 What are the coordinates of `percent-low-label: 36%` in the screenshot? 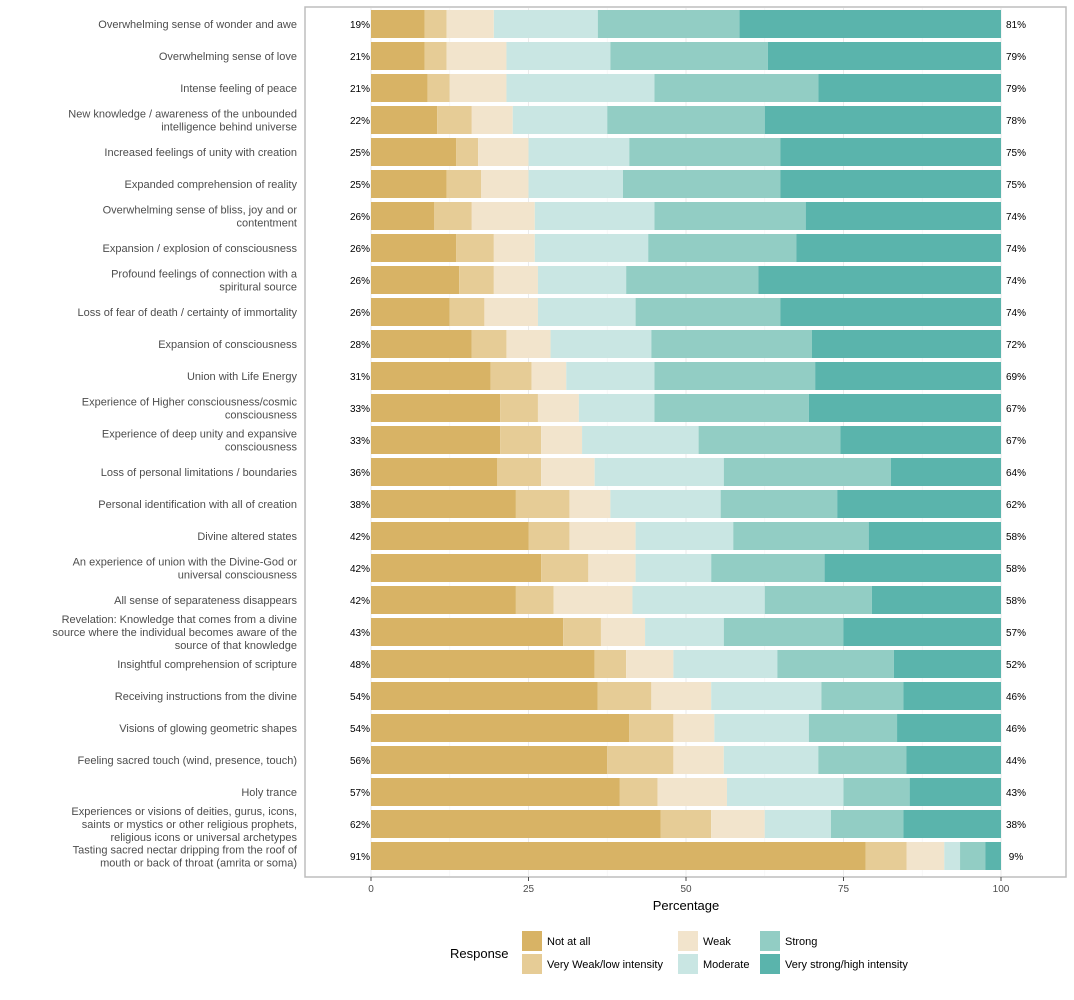 It's located at (360, 473).